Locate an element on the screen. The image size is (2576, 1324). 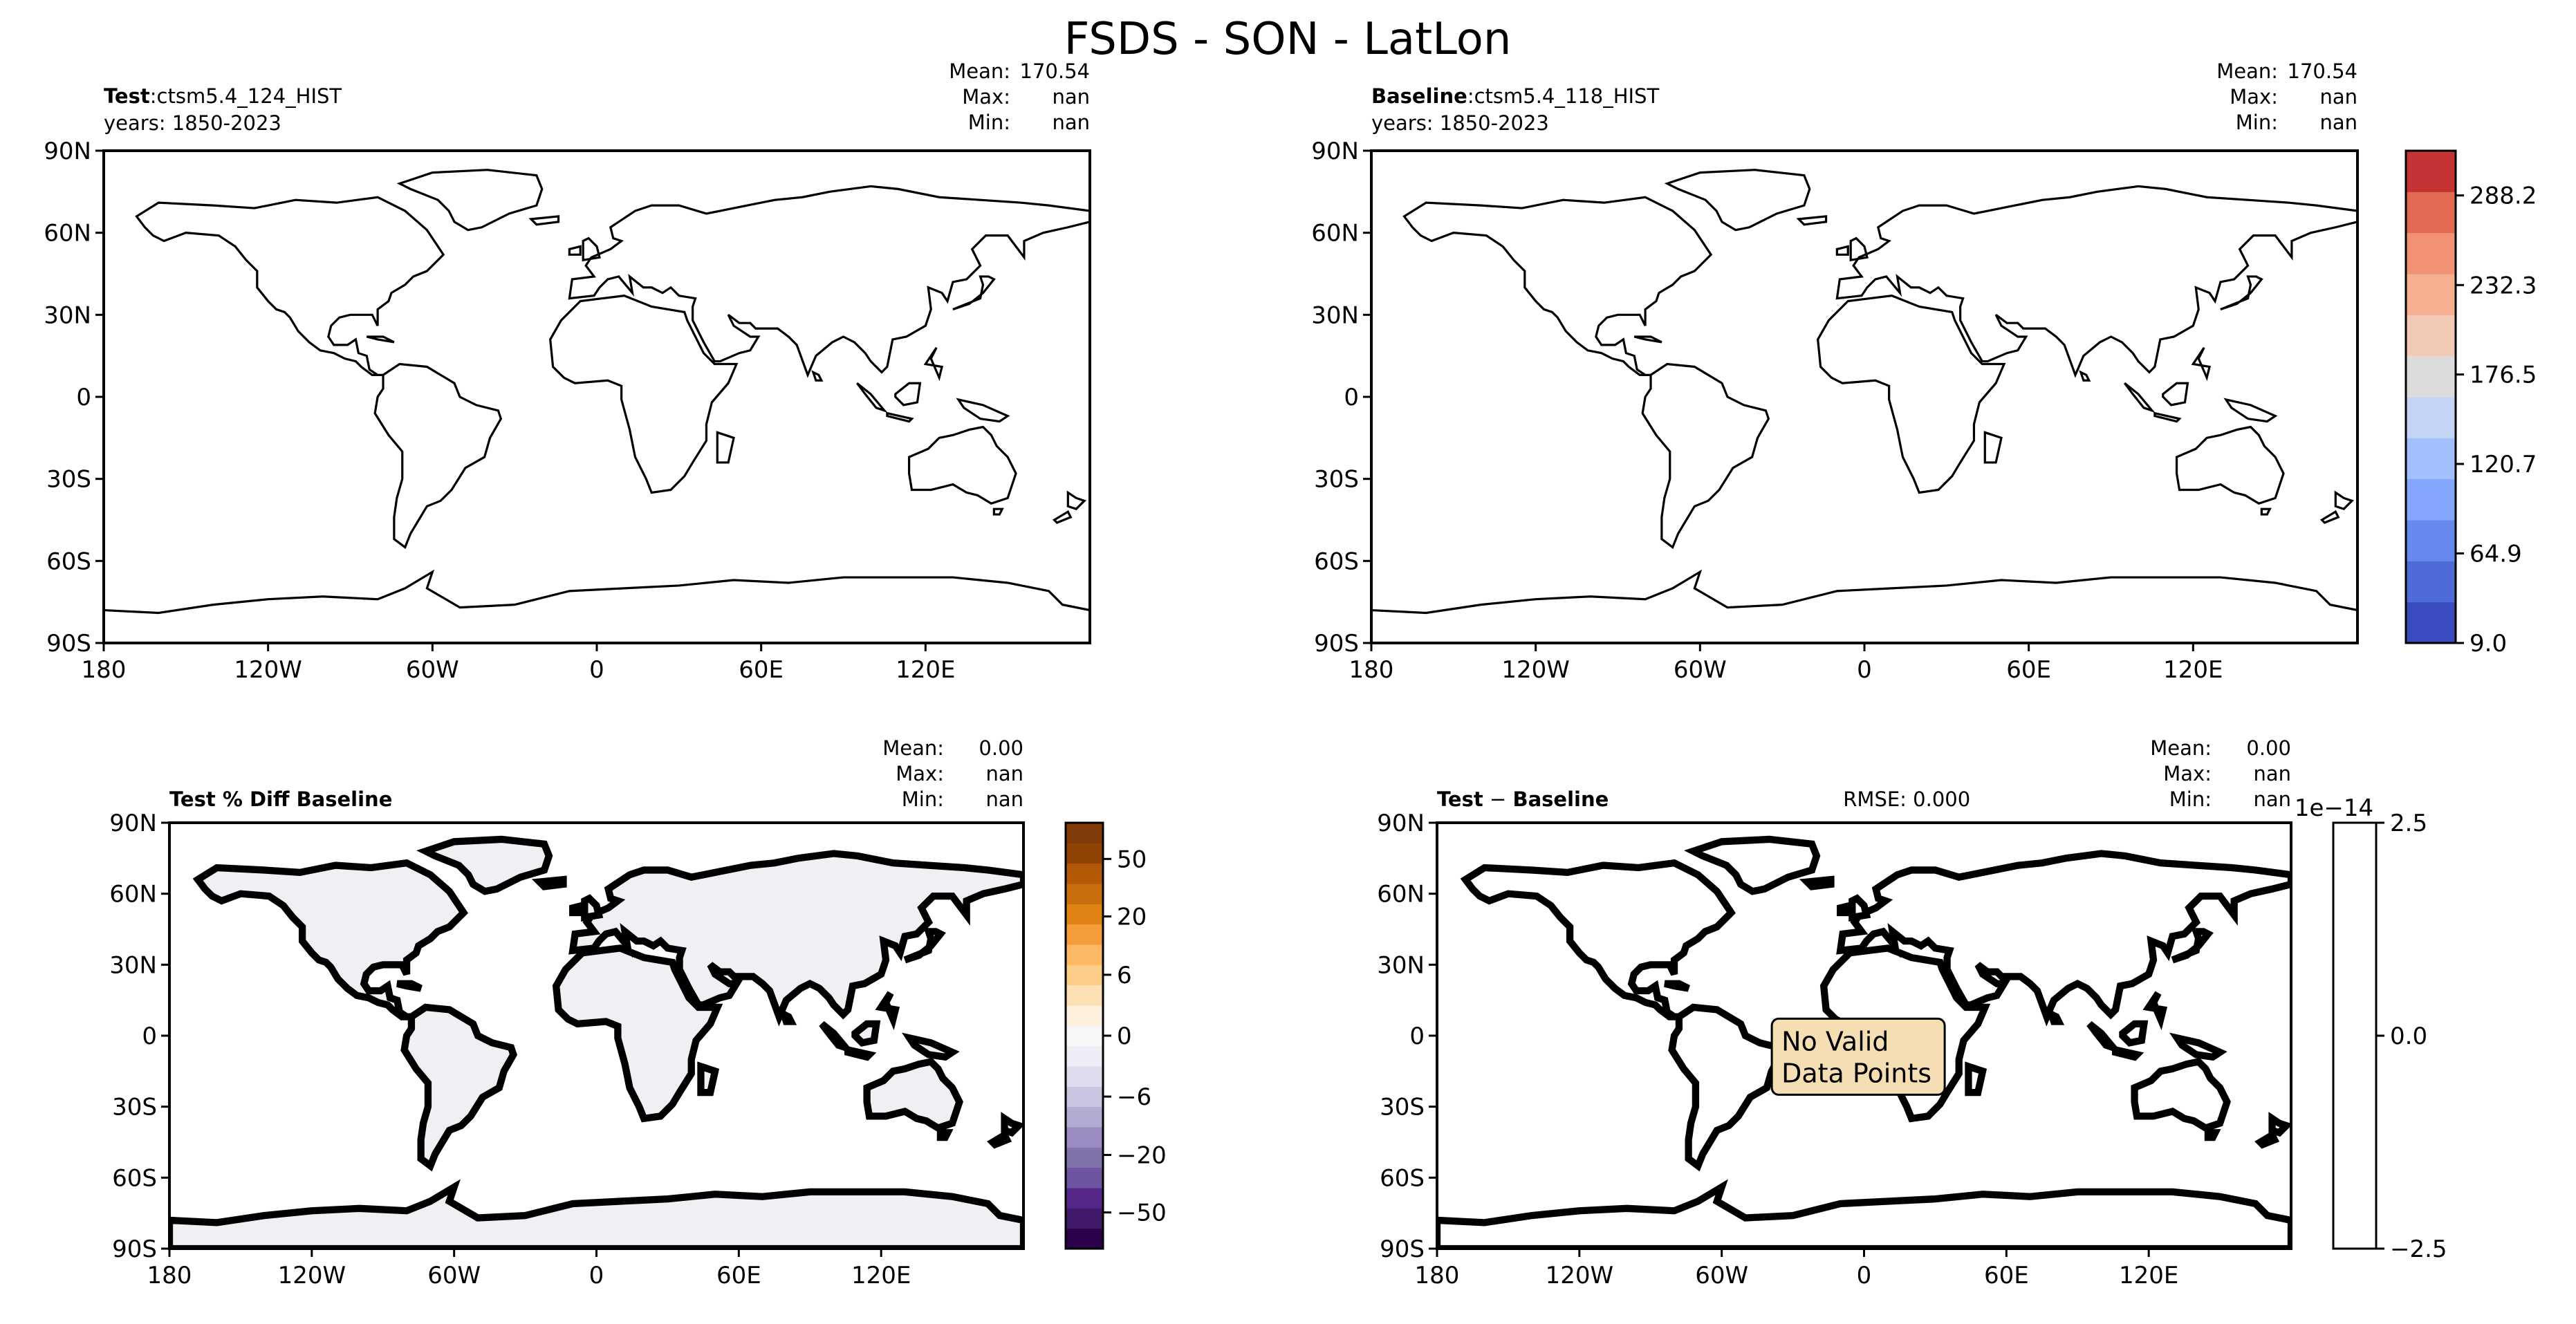
colorbar-tick-label: 288.2 is located at coordinates (2504, 197).